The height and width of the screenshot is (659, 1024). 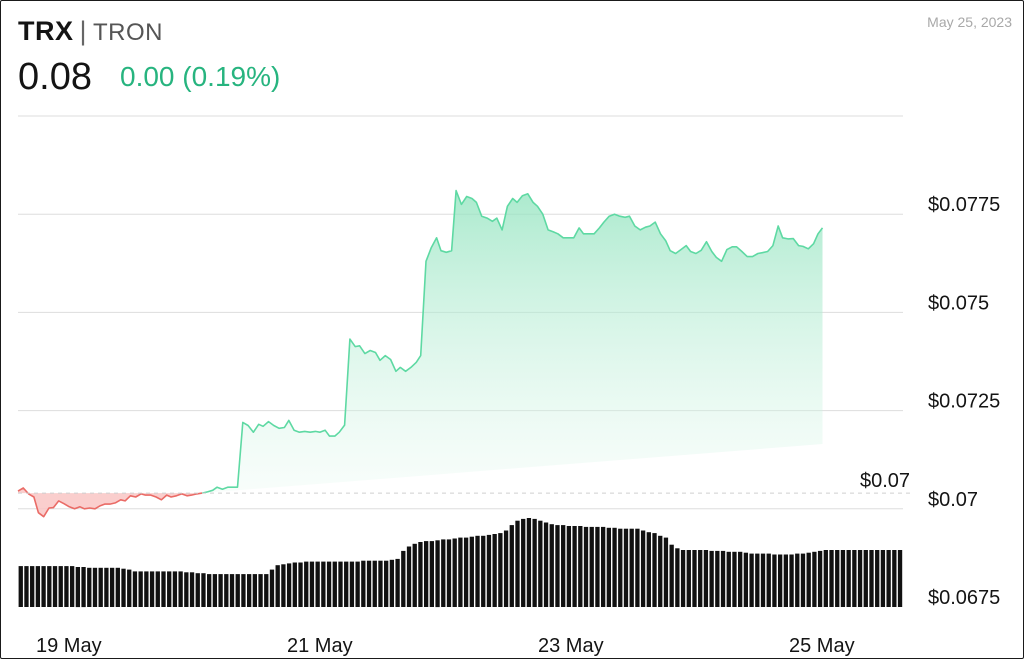 What do you see at coordinates (964, 205) in the screenshot?
I see `y-tick-label: $0.0775` at bounding box center [964, 205].